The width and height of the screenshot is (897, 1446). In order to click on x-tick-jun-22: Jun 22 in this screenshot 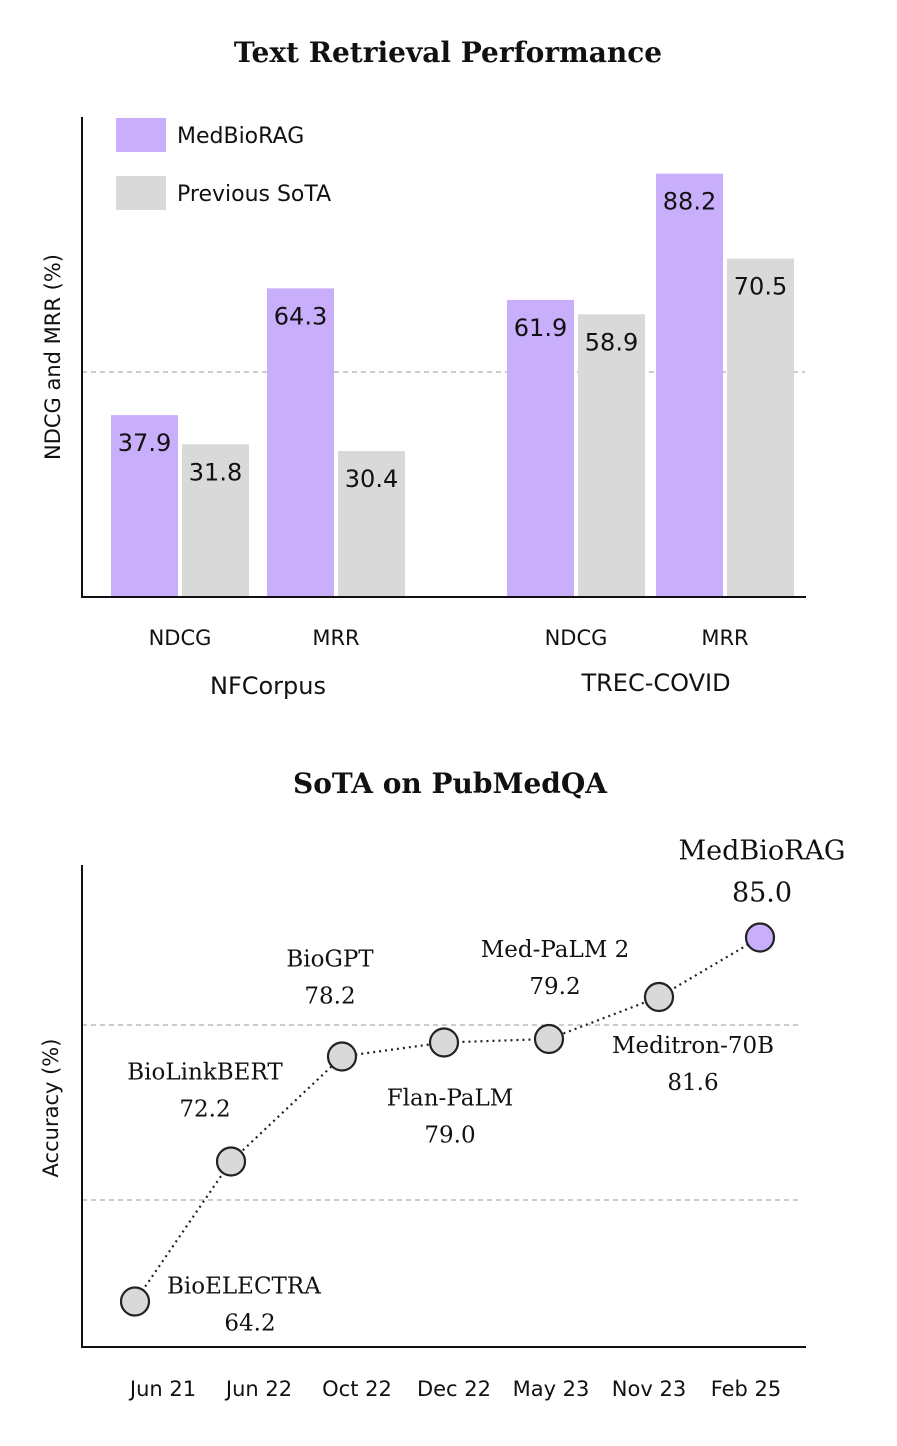, I will do `click(258, 1389)`.